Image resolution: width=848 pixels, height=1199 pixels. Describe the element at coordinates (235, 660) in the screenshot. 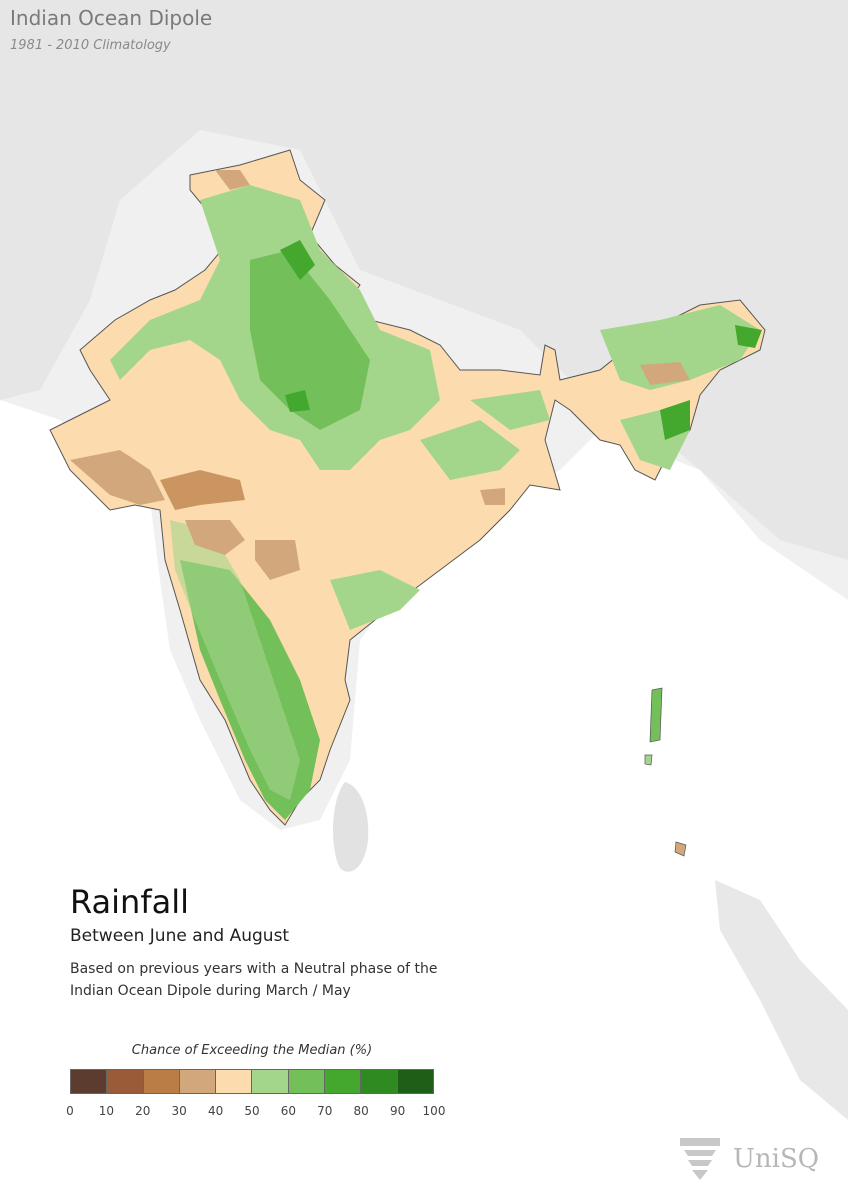

I see `zone-light-green-west-coast` at that location.